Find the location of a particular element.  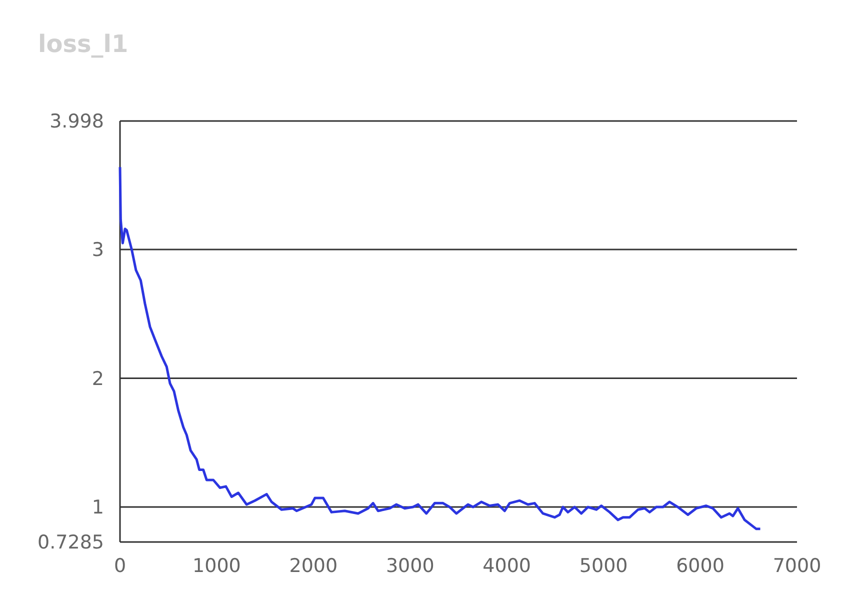

y-tick-label: 3 is located at coordinates (98, 250).